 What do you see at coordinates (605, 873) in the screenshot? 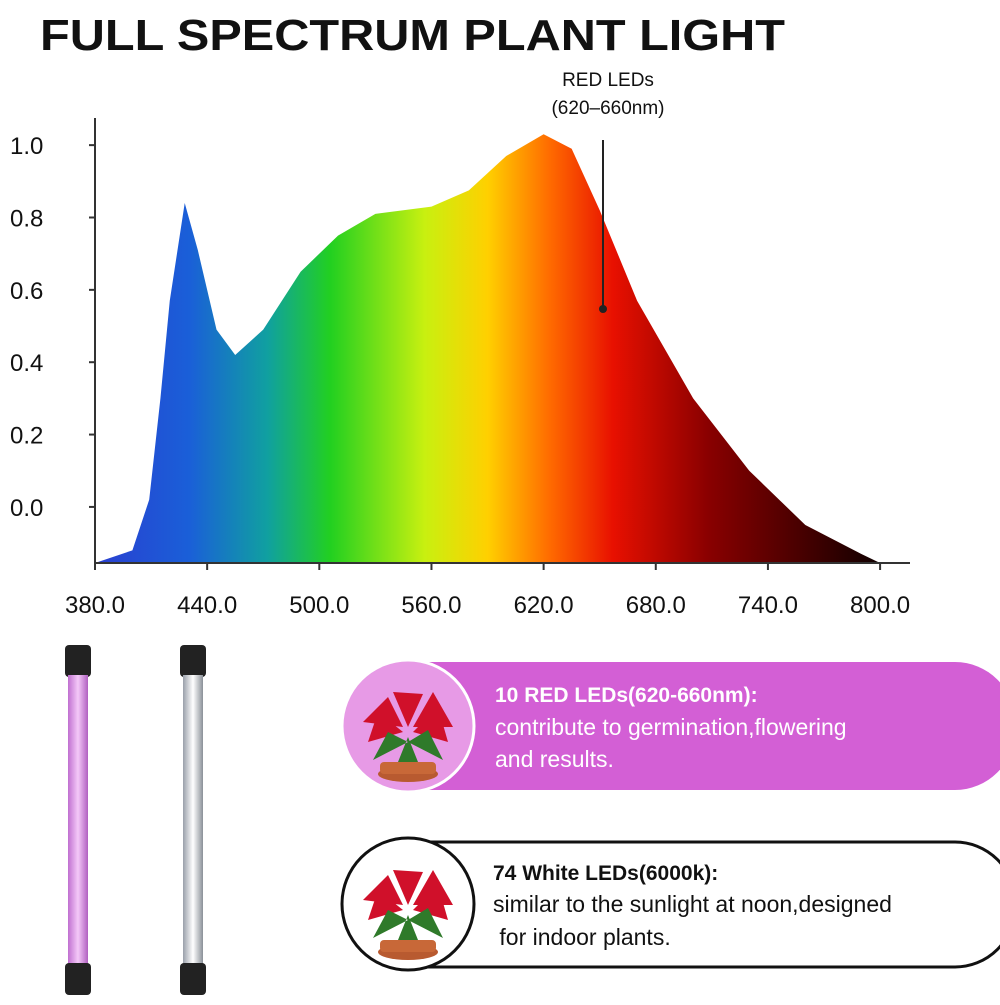
I see `card-title: 74 White LEDs(6000k):` at bounding box center [605, 873].